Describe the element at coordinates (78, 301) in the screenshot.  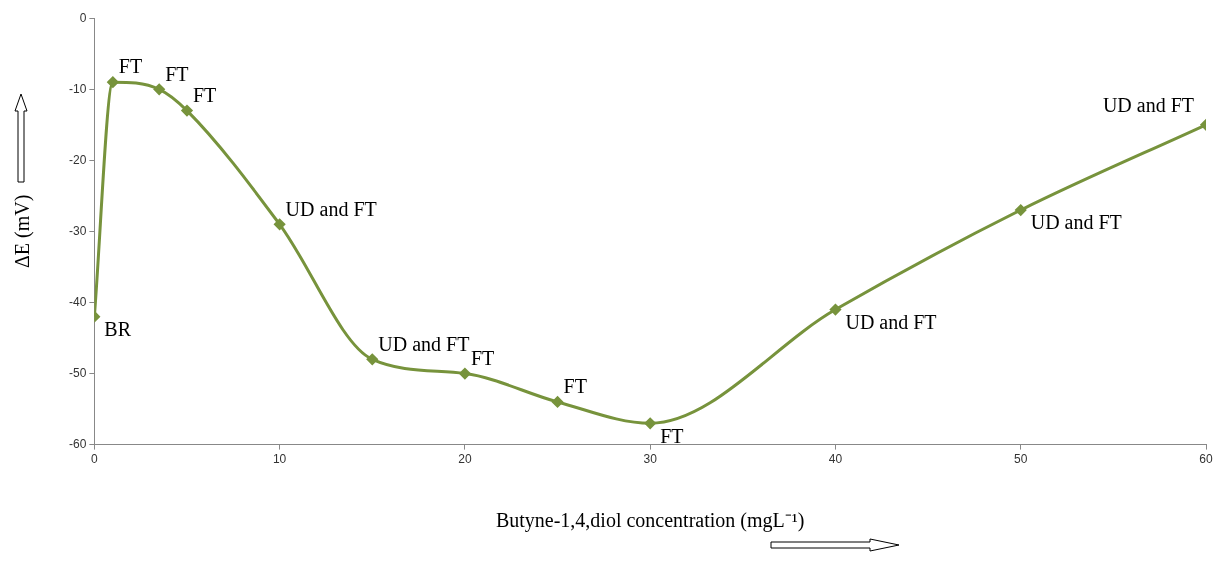
I see `y-tick-label: -40` at that location.